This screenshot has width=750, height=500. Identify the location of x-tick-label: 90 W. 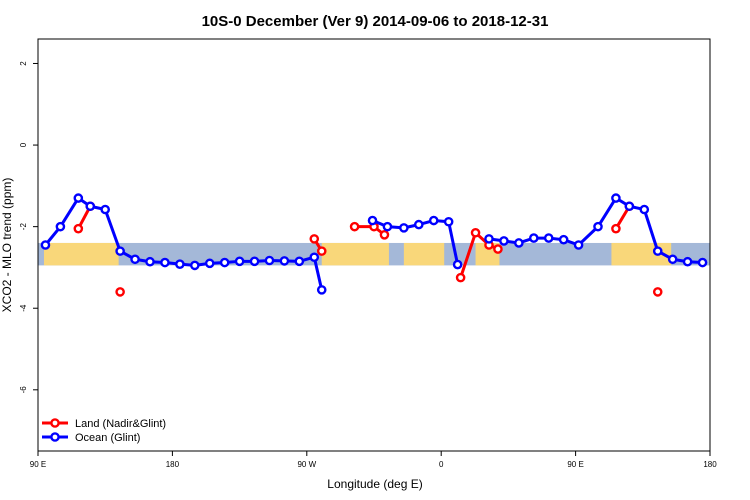
(306, 464).